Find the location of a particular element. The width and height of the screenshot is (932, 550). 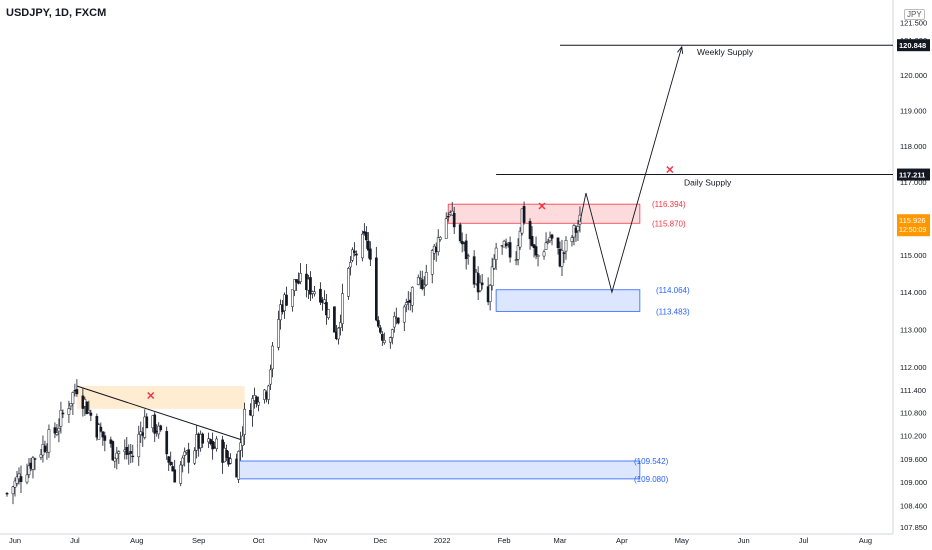

y-tick-label: 113.000 is located at coordinates (913, 329).